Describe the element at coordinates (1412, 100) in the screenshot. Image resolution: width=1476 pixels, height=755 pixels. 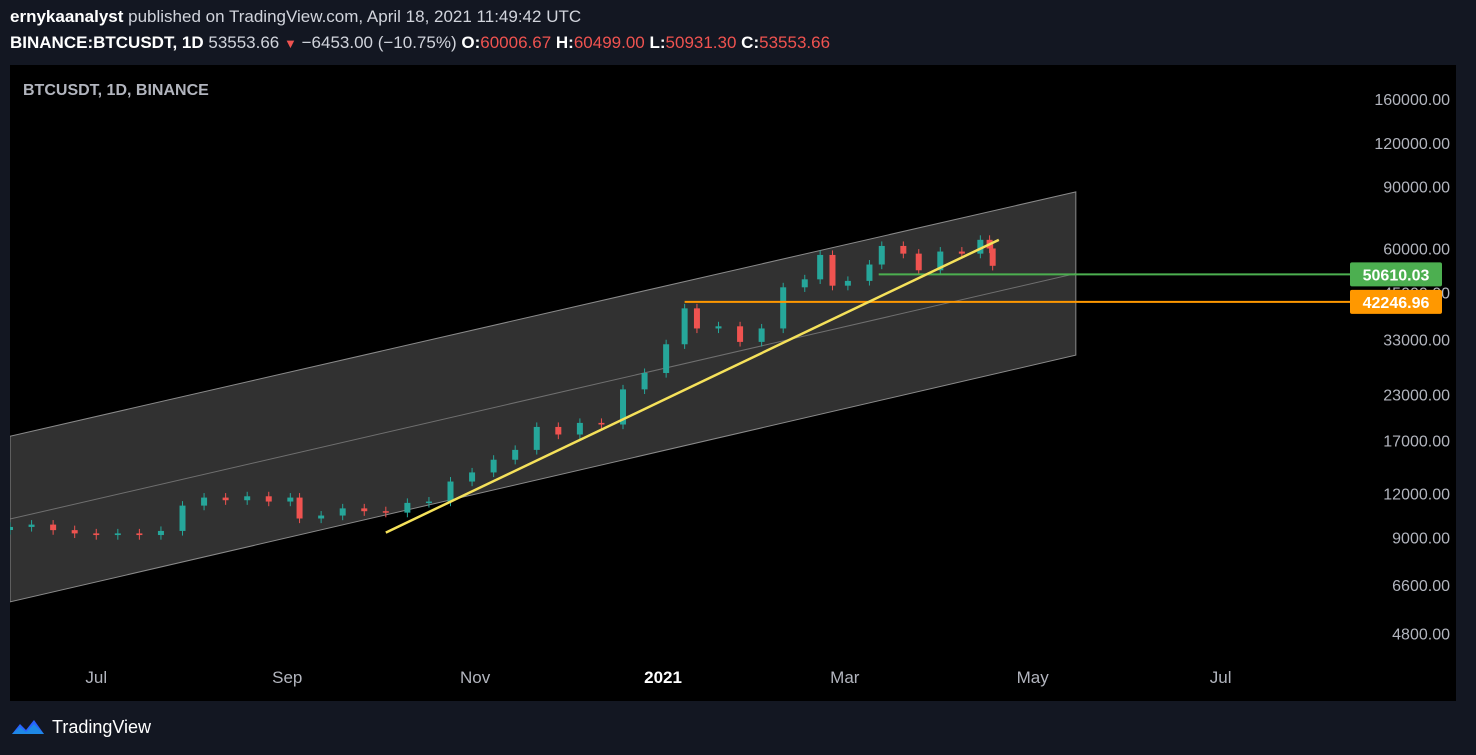
I see `y-tick-label: 160000.00` at that location.